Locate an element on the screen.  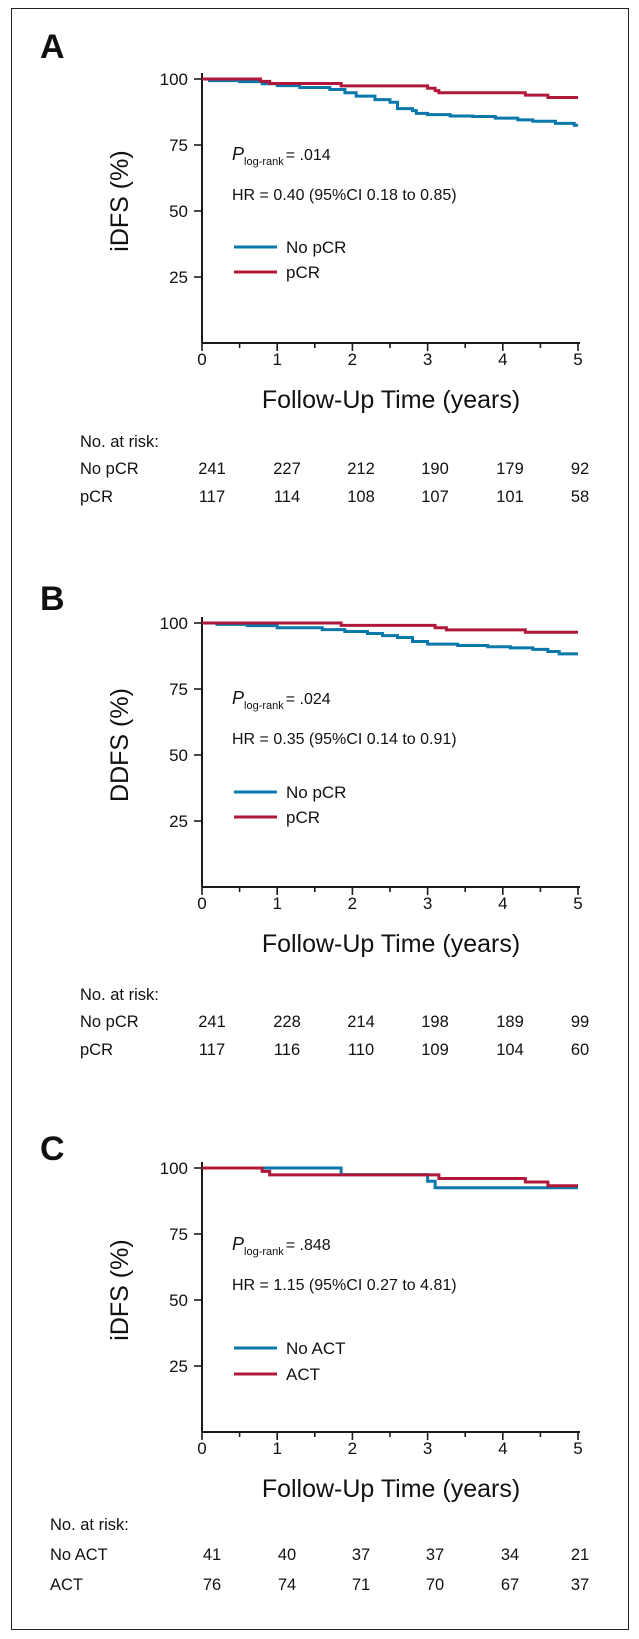
hazard-ratio-annotation: HR = 1.15 (95%CI 0.27 to 4.81) is located at coordinates (344, 1285).